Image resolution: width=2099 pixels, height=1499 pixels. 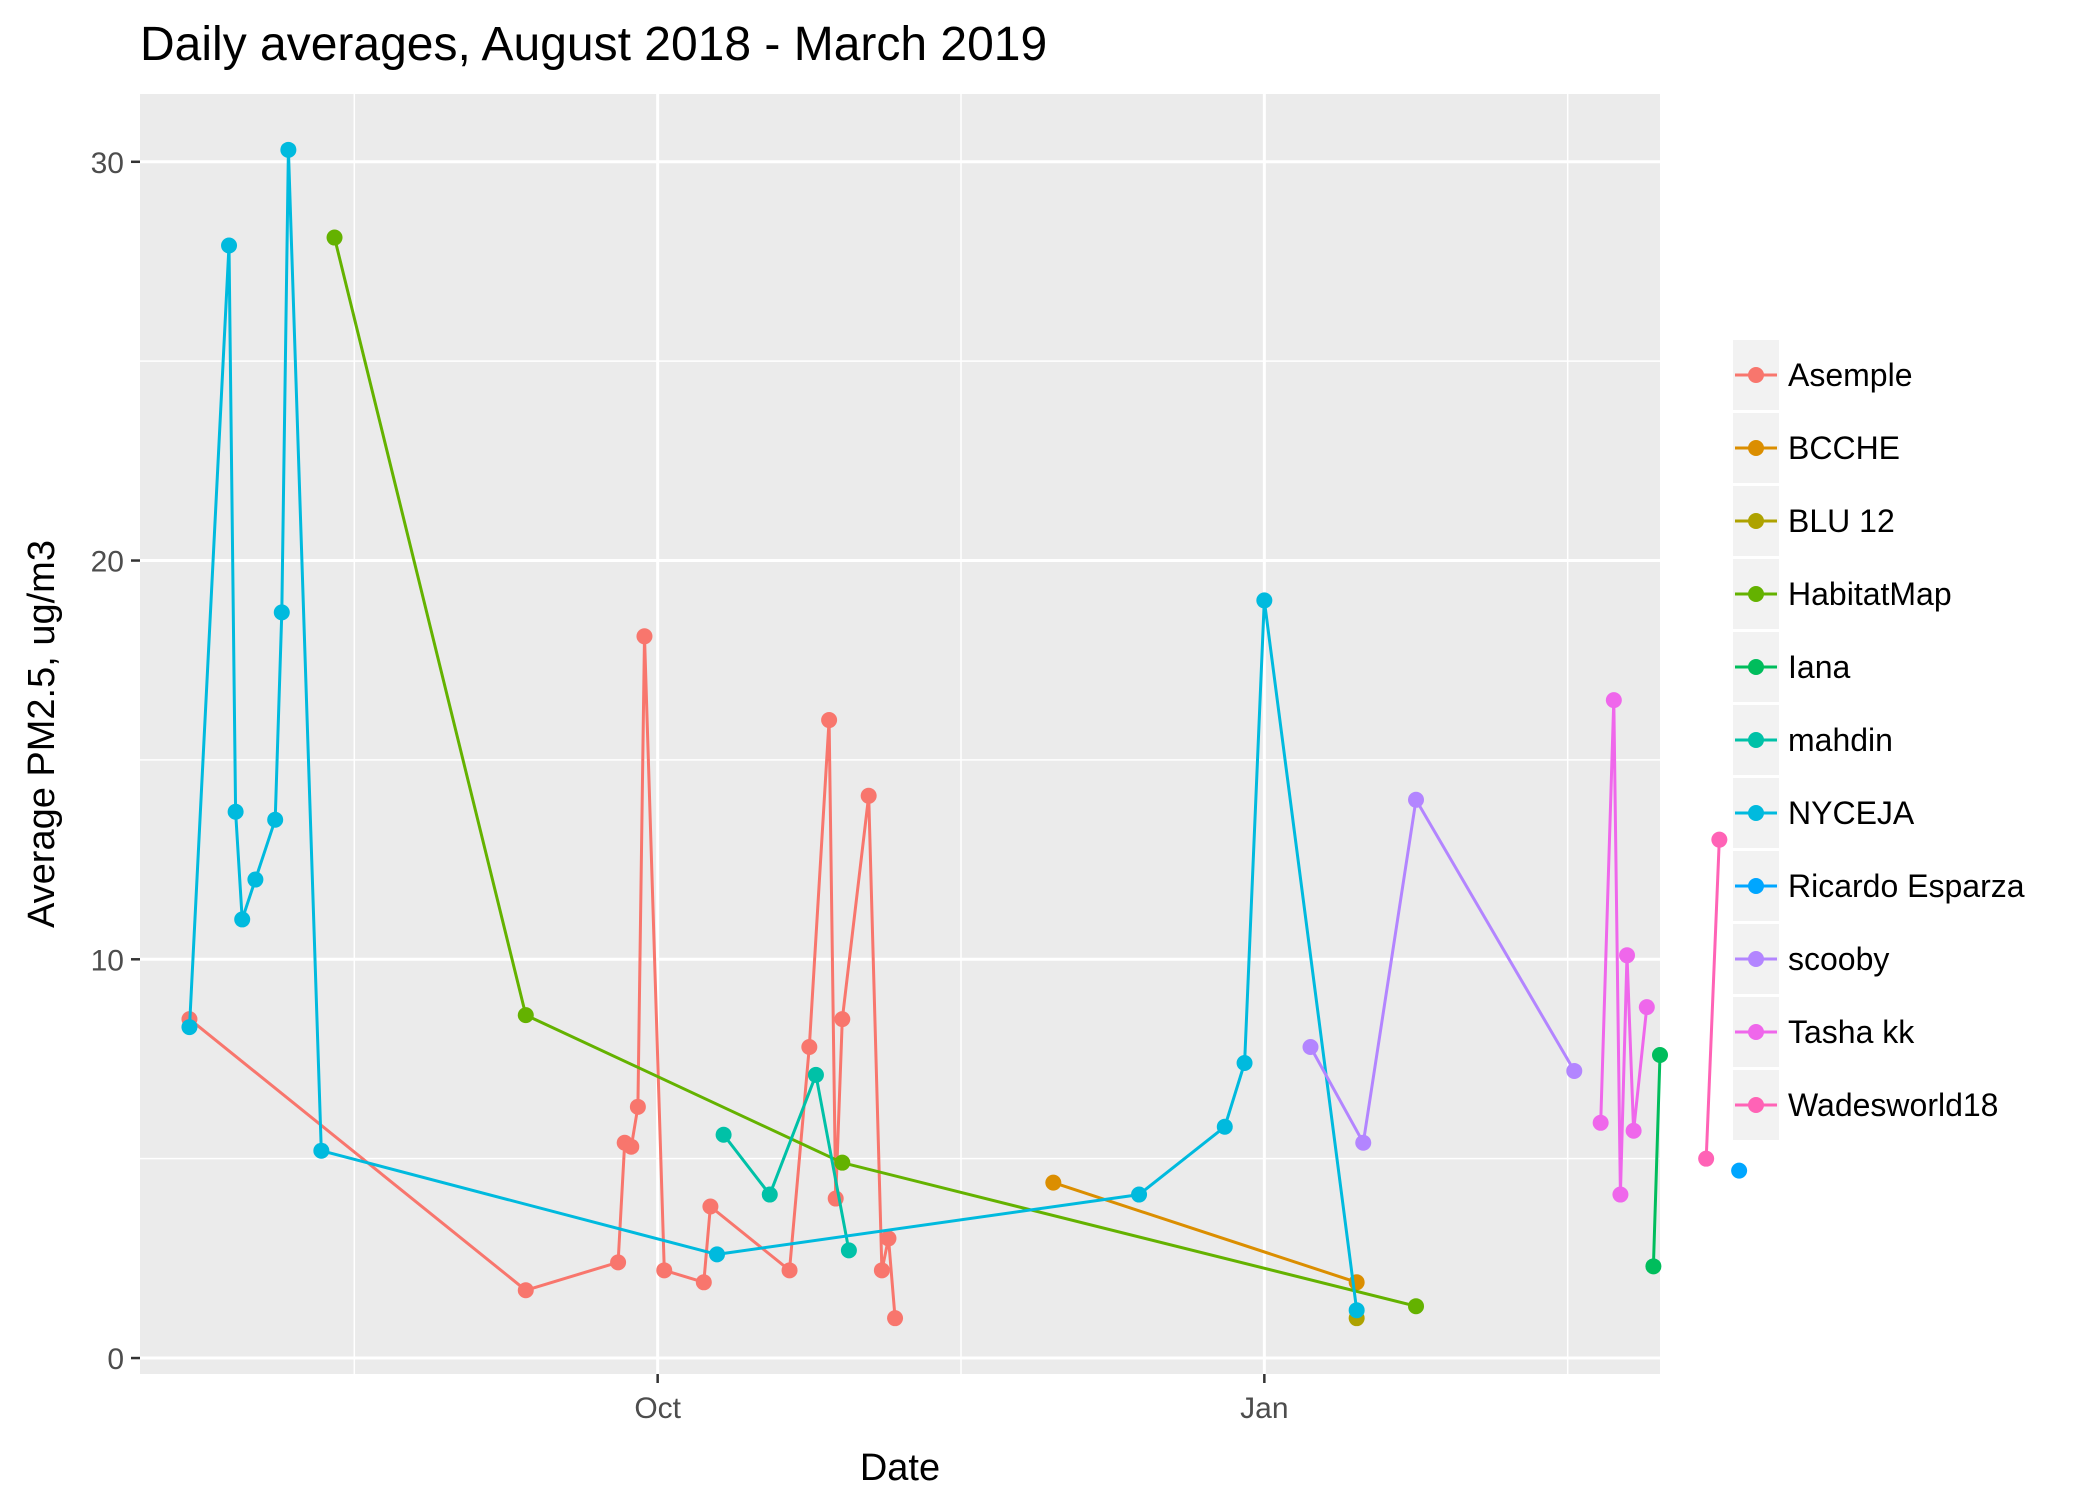 What do you see at coordinates (1264, 1408) in the screenshot?
I see `x-tick-label: Jan` at bounding box center [1264, 1408].